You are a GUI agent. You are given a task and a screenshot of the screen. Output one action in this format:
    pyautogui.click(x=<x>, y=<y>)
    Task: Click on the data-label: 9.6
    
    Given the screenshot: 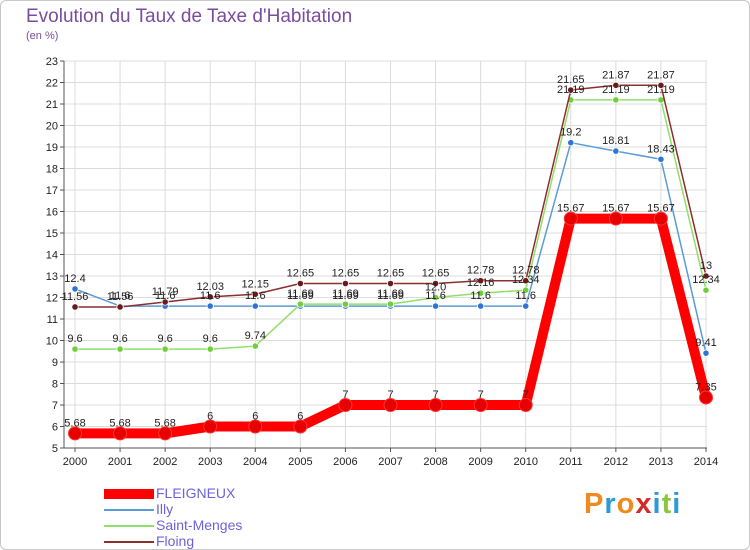 What is the action you would take?
    pyautogui.click(x=74, y=339)
    